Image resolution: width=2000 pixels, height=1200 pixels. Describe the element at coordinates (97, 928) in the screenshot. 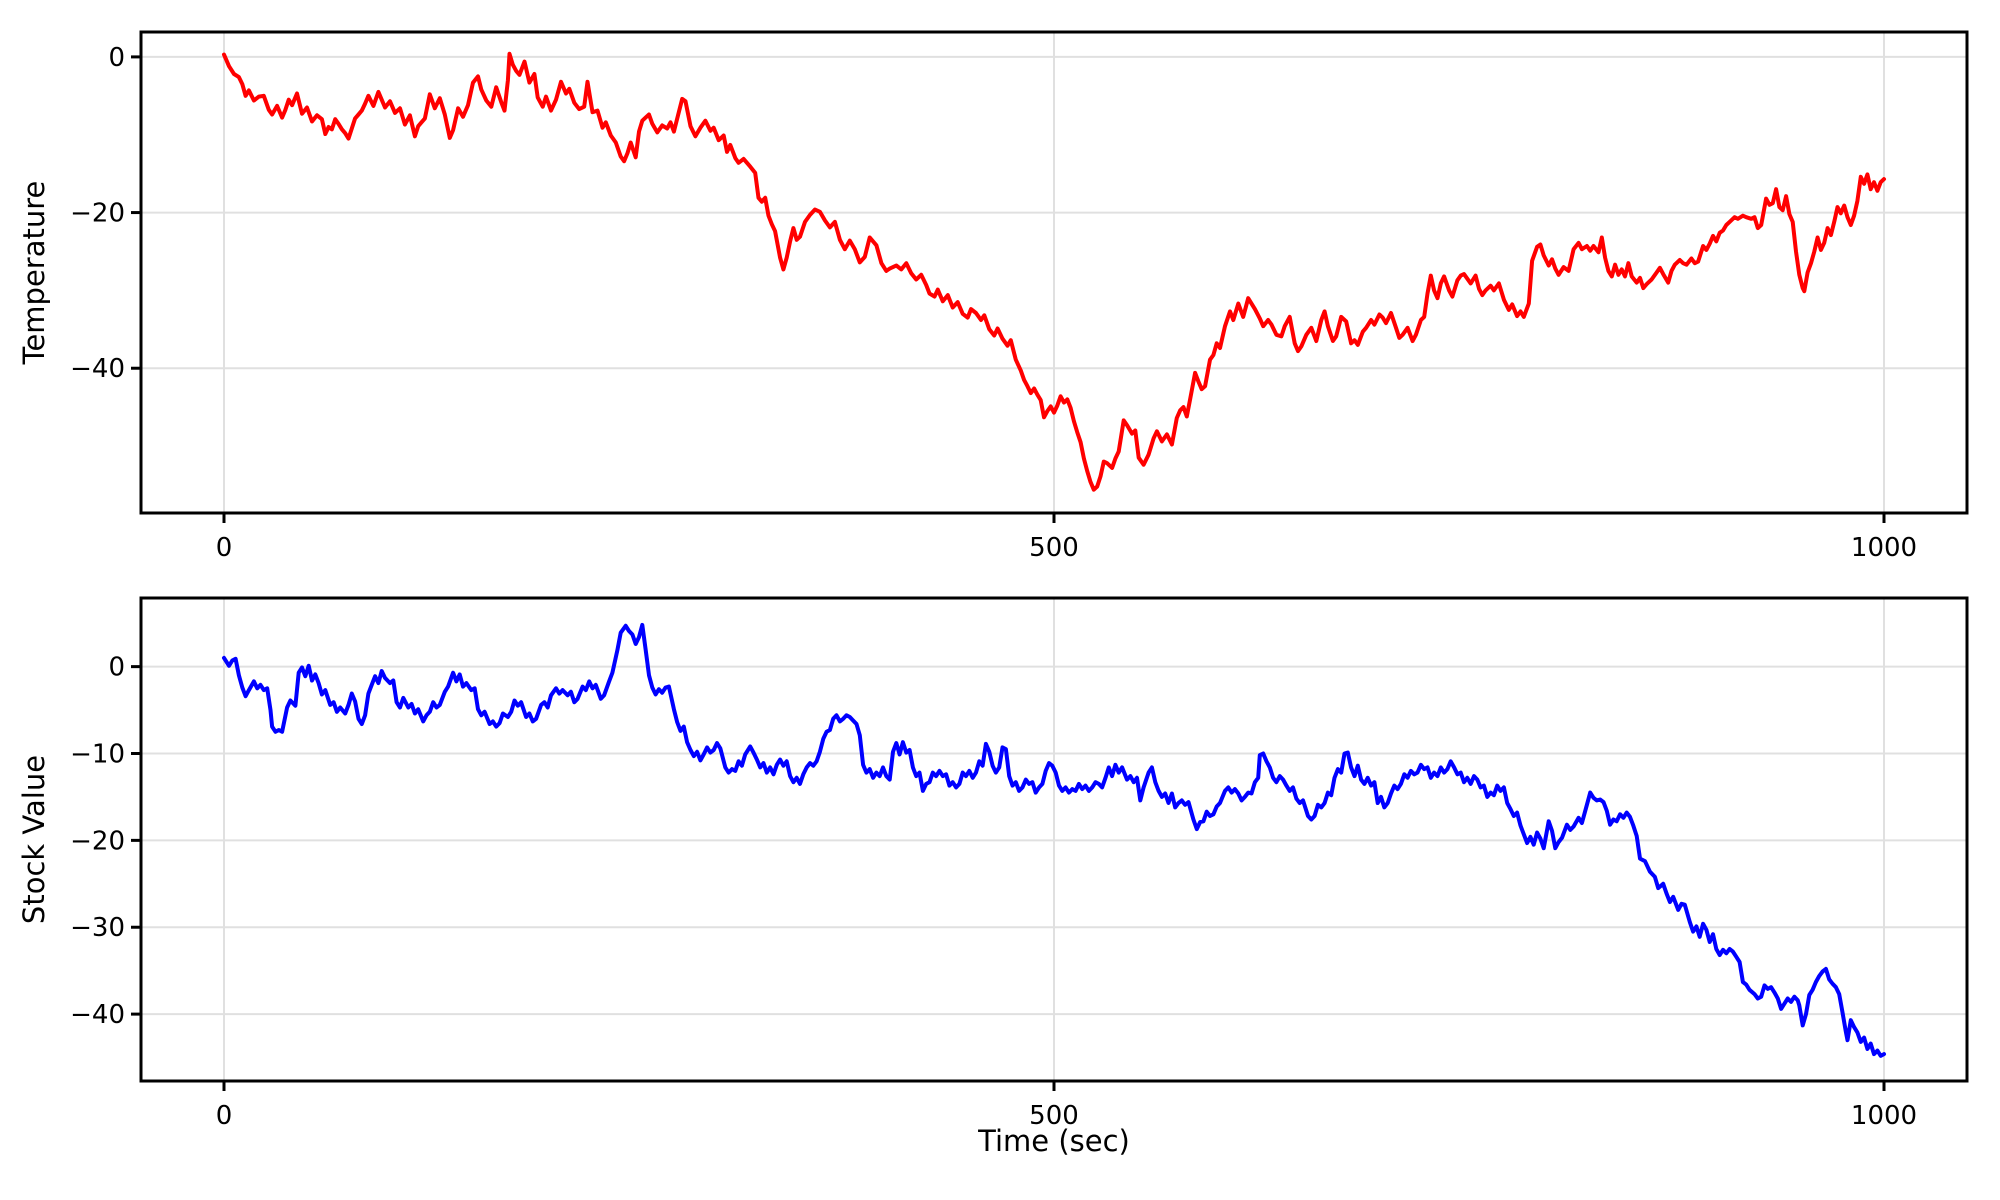

I see `y-tick-label: −30` at that location.